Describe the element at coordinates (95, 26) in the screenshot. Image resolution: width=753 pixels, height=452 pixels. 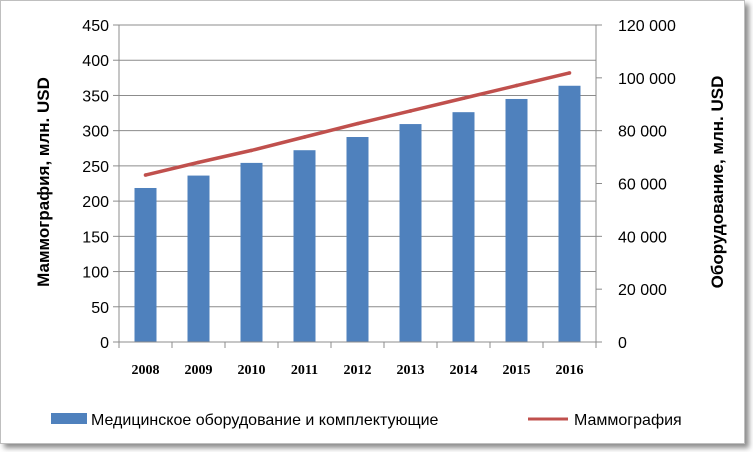
I see `left-tick-label: 450` at that location.